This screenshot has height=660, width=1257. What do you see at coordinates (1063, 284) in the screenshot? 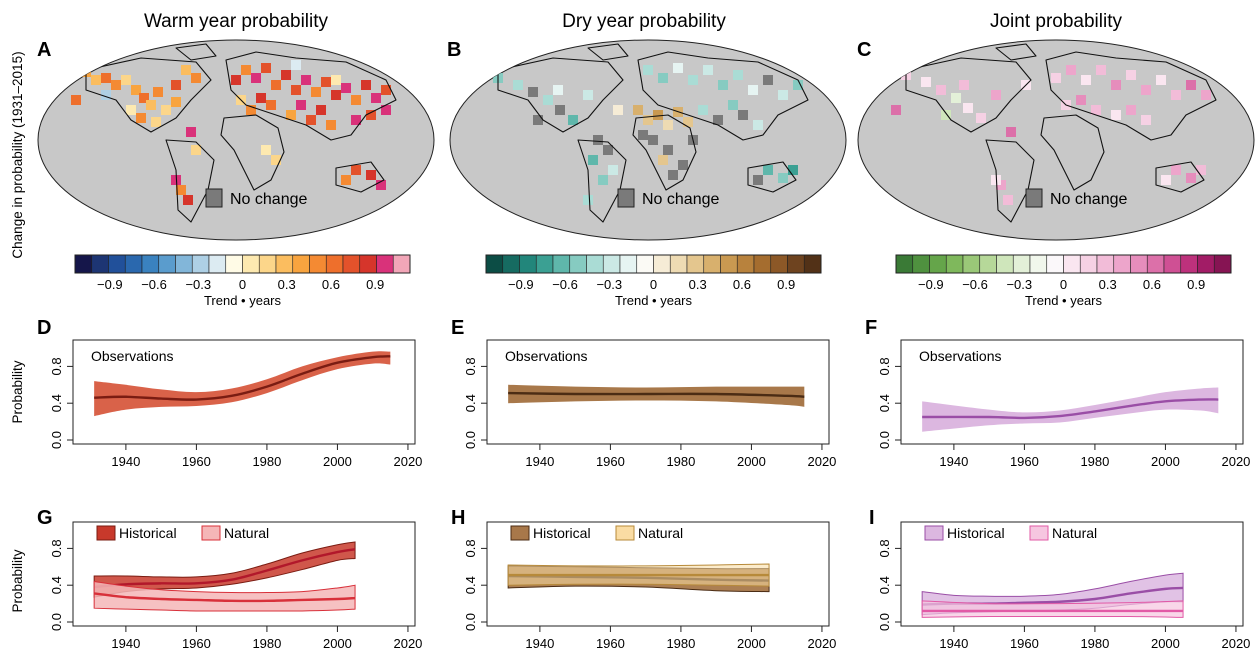
I see `colorbar-tick-label: 0` at bounding box center [1063, 284].